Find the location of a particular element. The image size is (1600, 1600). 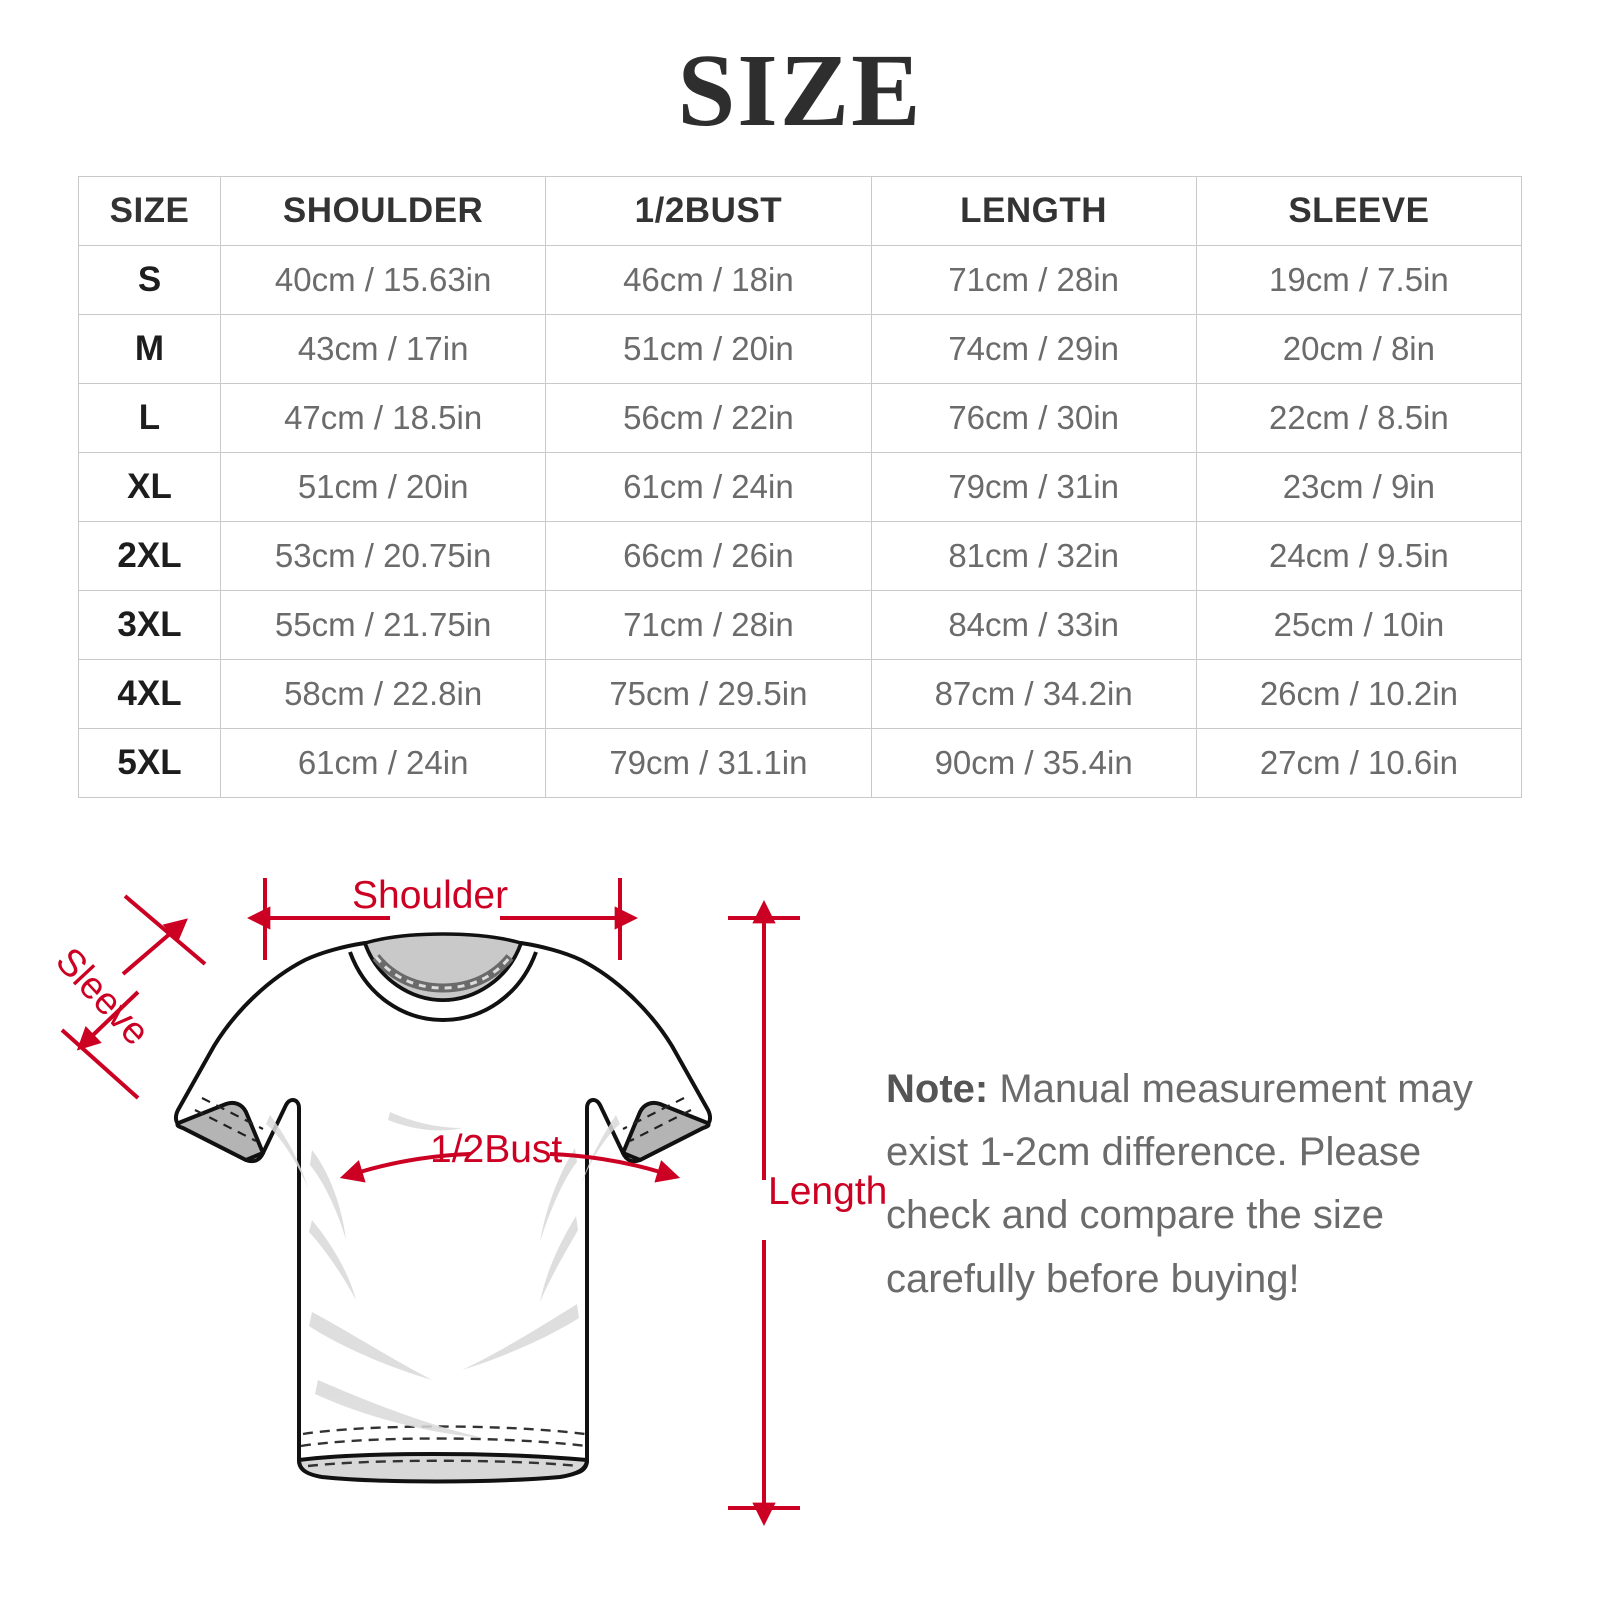

cell-shoulder: 55cm / 21.75in is located at coordinates (383, 625).